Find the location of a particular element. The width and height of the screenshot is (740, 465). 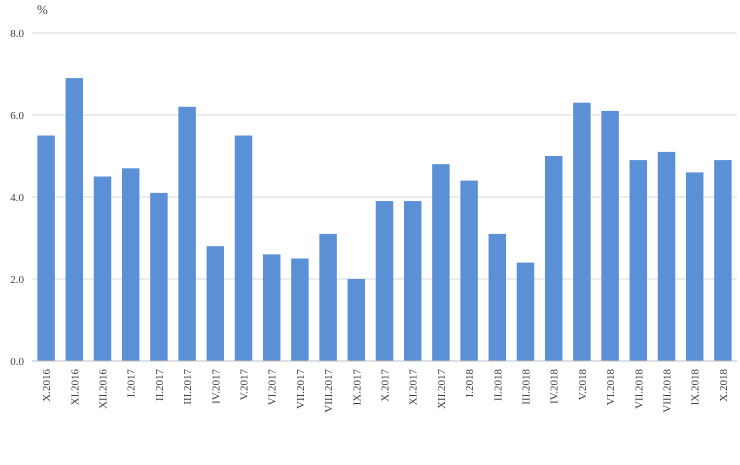

bar-x-2016 is located at coordinates (46, 248).